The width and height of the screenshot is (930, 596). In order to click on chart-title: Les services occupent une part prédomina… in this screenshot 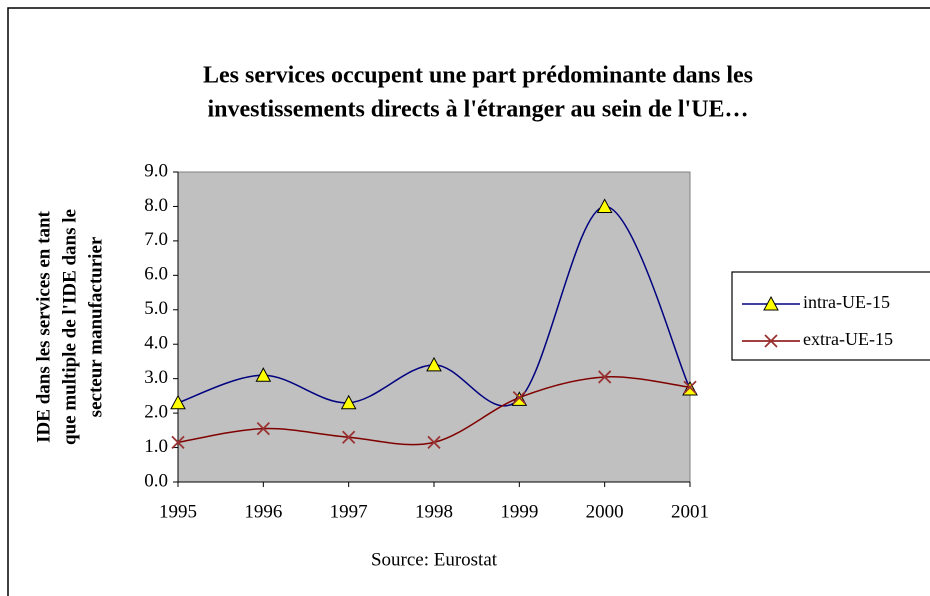, I will do `click(478, 76)`.